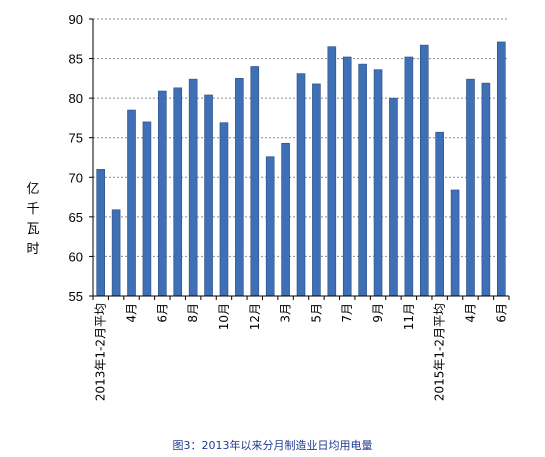  Describe the element at coordinates (32, 209) in the screenshot. I see `y-axis-label-char: 千` at that location.